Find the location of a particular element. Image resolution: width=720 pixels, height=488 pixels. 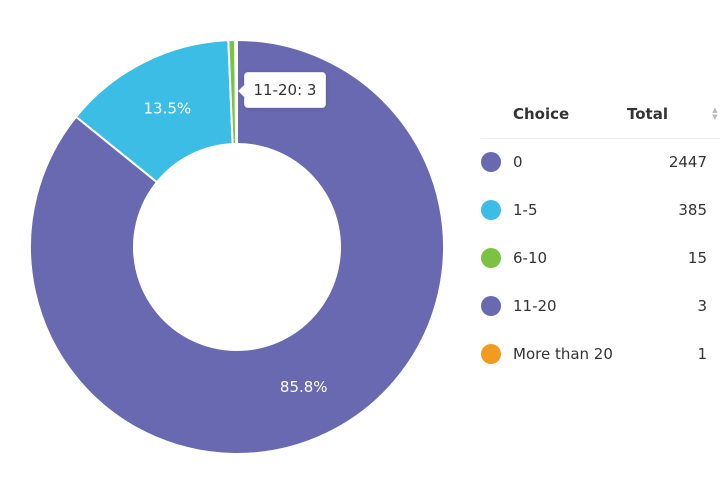

legend-total-4: 1 is located at coordinates (702, 354).